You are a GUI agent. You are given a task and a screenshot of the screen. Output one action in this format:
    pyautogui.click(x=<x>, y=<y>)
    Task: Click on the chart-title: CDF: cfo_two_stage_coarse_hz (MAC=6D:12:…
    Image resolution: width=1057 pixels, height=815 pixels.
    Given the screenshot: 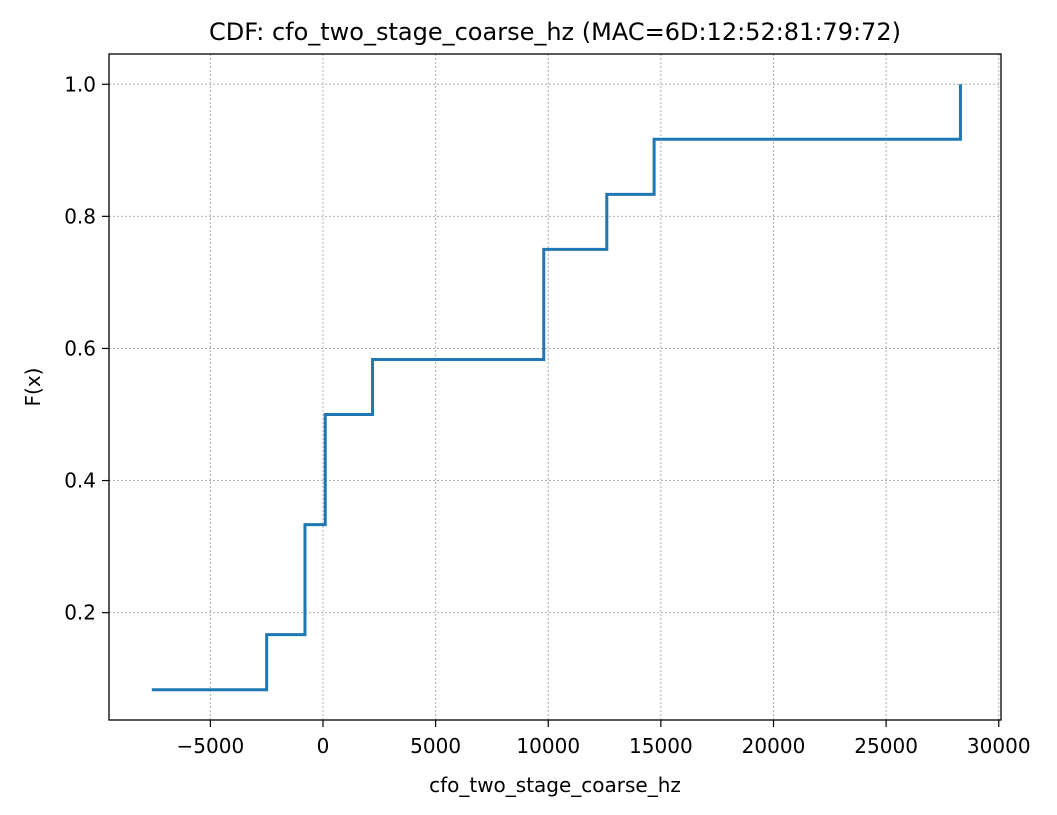 What is the action you would take?
    pyautogui.click(x=555, y=32)
    